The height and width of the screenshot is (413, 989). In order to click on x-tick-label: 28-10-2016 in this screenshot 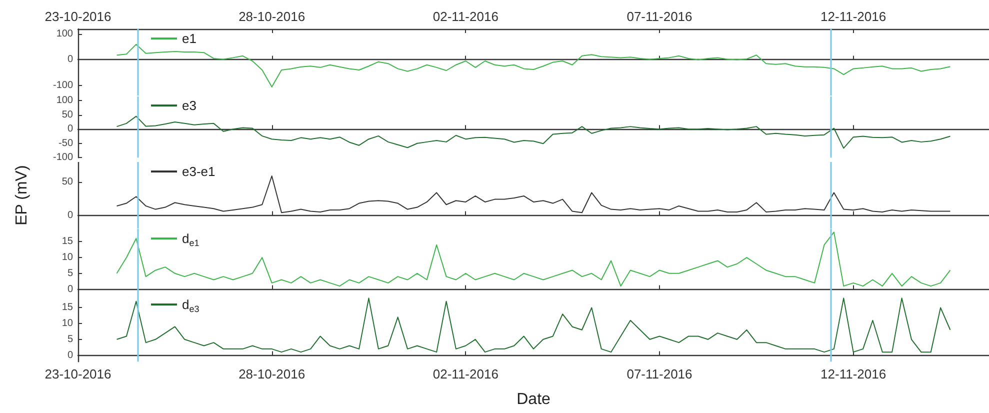, I will do `click(272, 374)`.